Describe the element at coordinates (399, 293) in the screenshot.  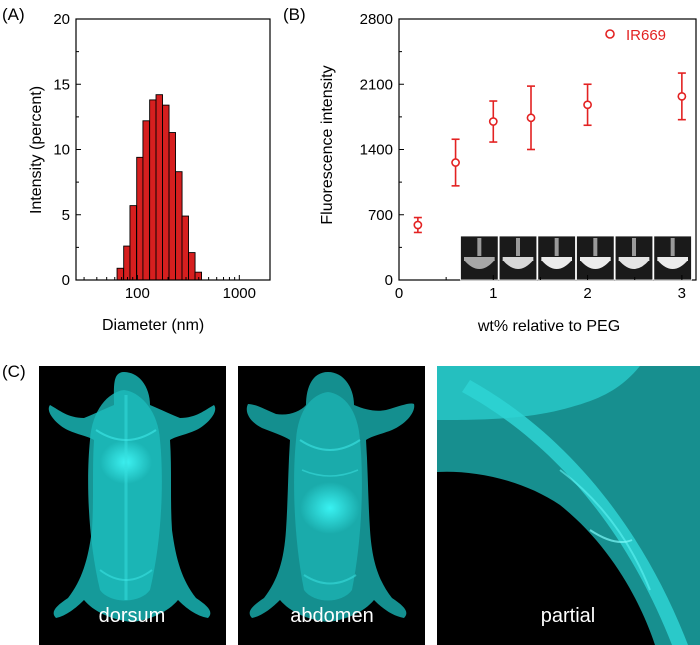
I see `chart-b-xtick-label: 0` at that location.